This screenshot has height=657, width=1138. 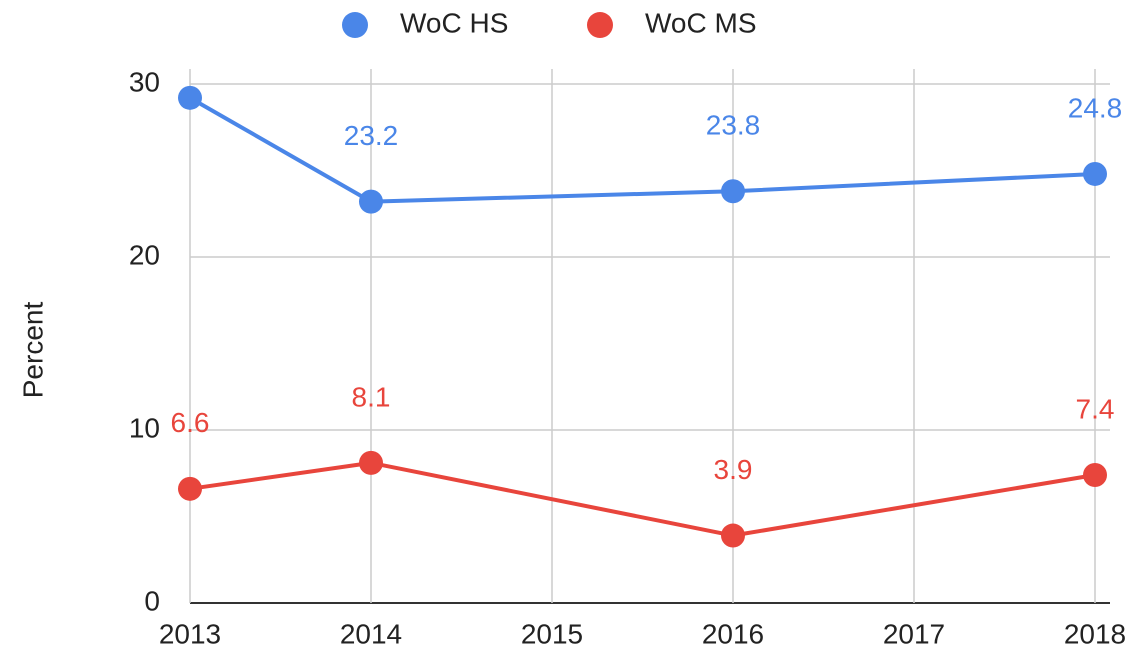 What do you see at coordinates (190, 422) in the screenshot?
I see `data-label: 6.6` at bounding box center [190, 422].